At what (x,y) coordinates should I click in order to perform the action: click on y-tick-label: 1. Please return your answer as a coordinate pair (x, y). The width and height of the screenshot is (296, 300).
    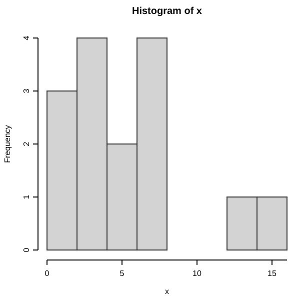
    Looking at the image, I should click on (26, 197).